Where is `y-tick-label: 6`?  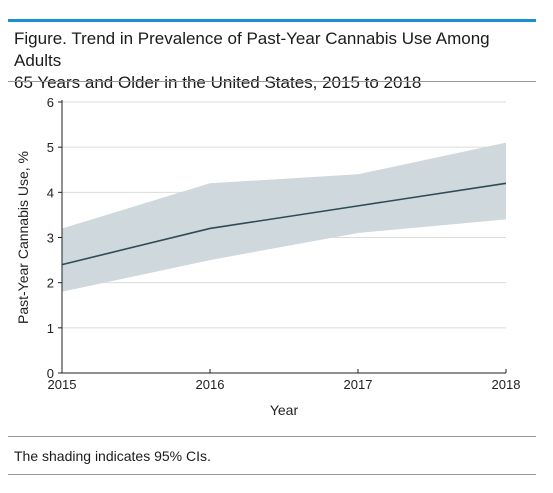
y-tick-label: 6 is located at coordinates (50, 102).